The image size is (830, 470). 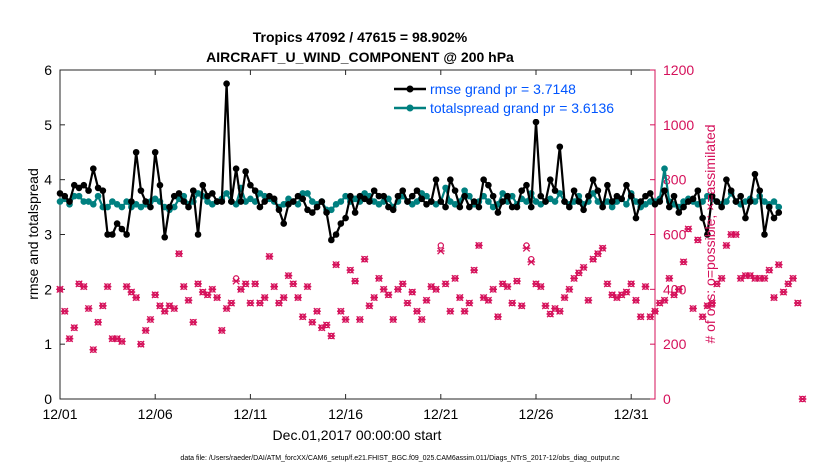 I want to click on legend-rmse-label: rmse grand pr = 3.7148, so click(x=503, y=89).